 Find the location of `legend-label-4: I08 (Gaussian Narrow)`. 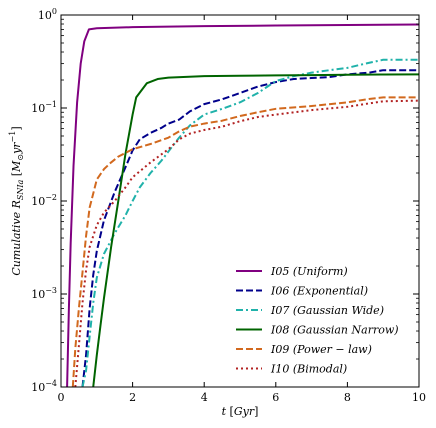

legend-label-4: I08 (Gaussian Narrow) is located at coordinates (334, 330).